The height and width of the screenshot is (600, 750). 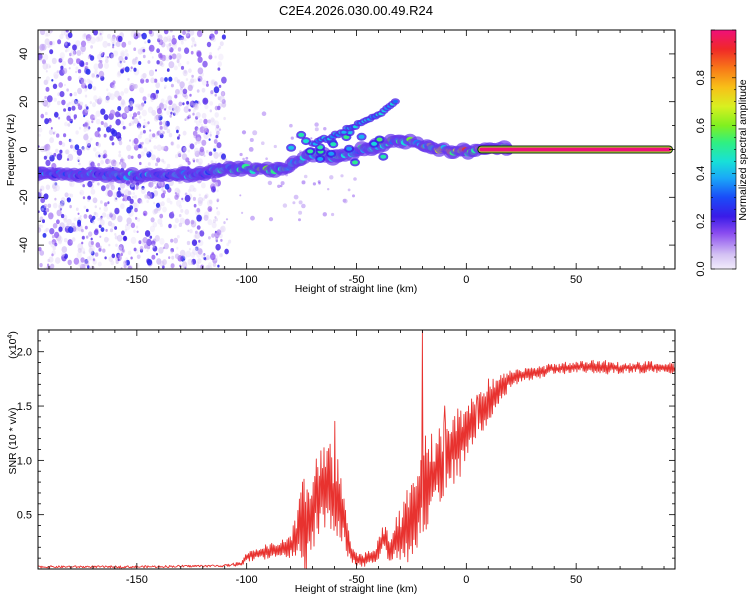 I want to click on y-tick-label: -20, so click(x=24, y=197).